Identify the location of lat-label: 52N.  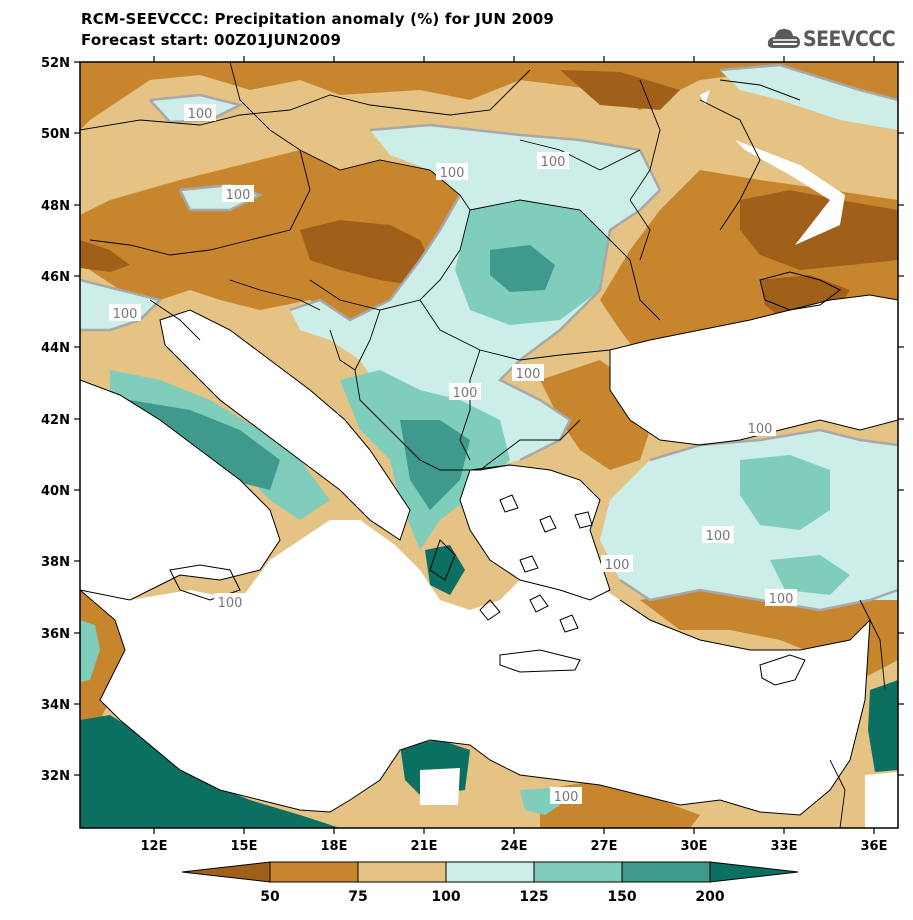
(55, 63).